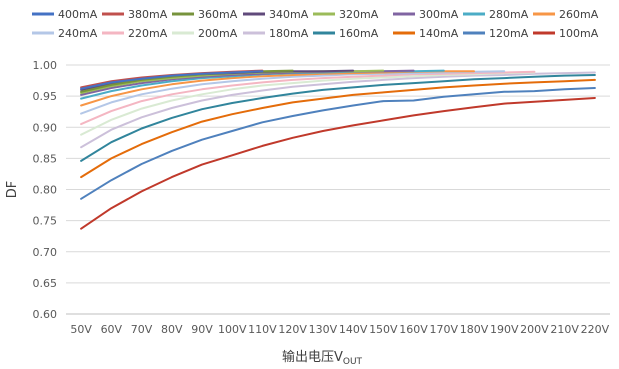 This screenshot has height=369, width=619. Describe the element at coordinates (45, 158) in the screenshot. I see `y-tick-label: 0.85` at that location.